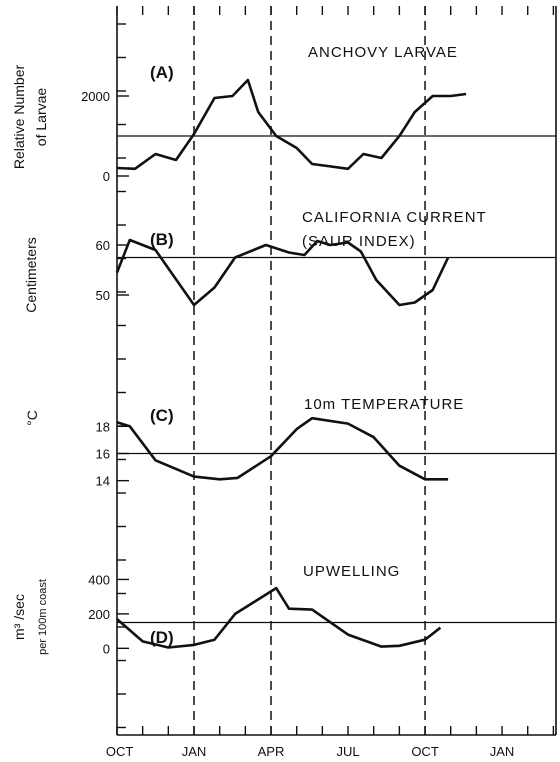 The width and height of the screenshot is (560, 762). What do you see at coordinates (282, 272) in the screenshot?
I see `series-line-b` at bounding box center [282, 272].